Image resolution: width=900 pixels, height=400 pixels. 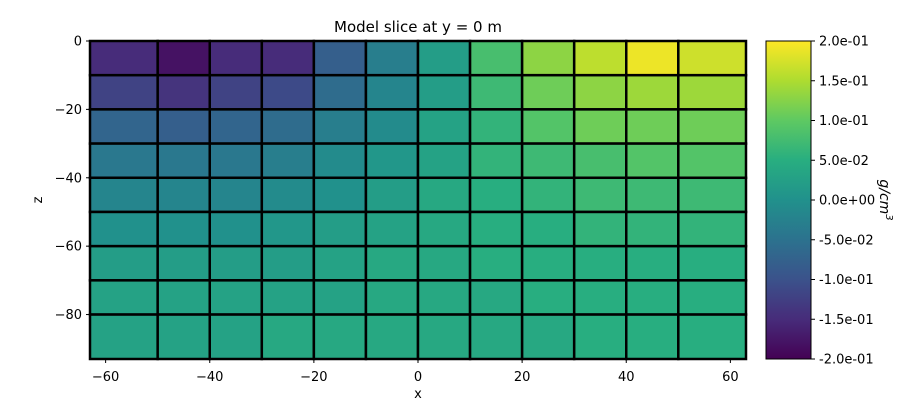 What do you see at coordinates (884, 196) in the screenshot?
I see `colorbar-label-unit: g/cm` at bounding box center [884, 196].